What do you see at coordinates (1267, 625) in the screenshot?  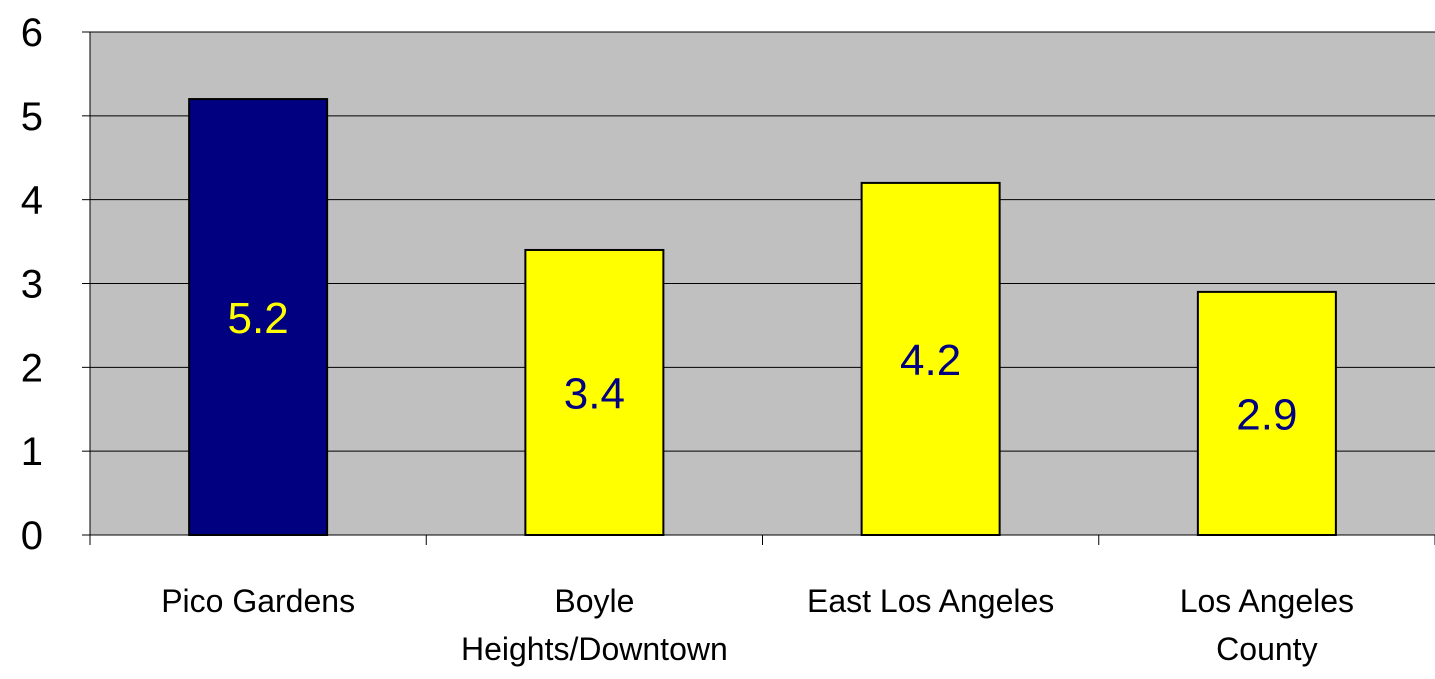 I see `x-category-label: Los Angeles County` at bounding box center [1267, 625].